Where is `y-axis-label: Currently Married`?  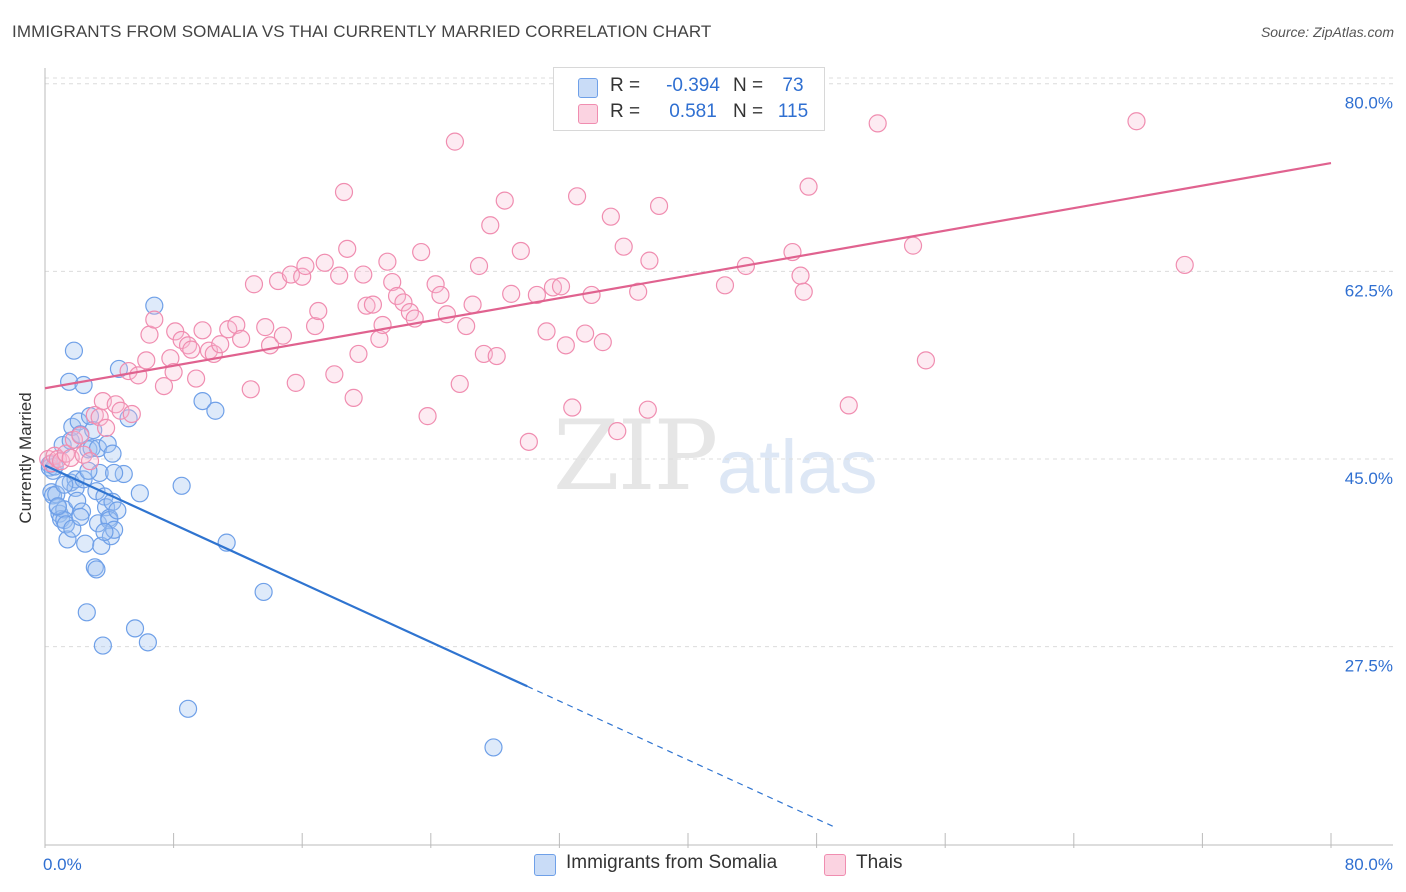 y-axis-label: Currently Married is located at coordinates (25, 458).